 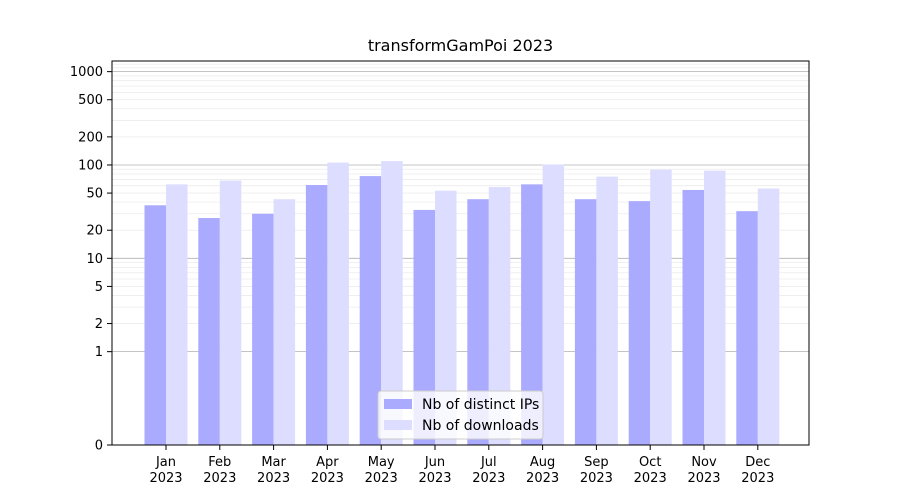 What do you see at coordinates (90, 100) in the screenshot?
I see `y-tick-label-9: 500` at bounding box center [90, 100].